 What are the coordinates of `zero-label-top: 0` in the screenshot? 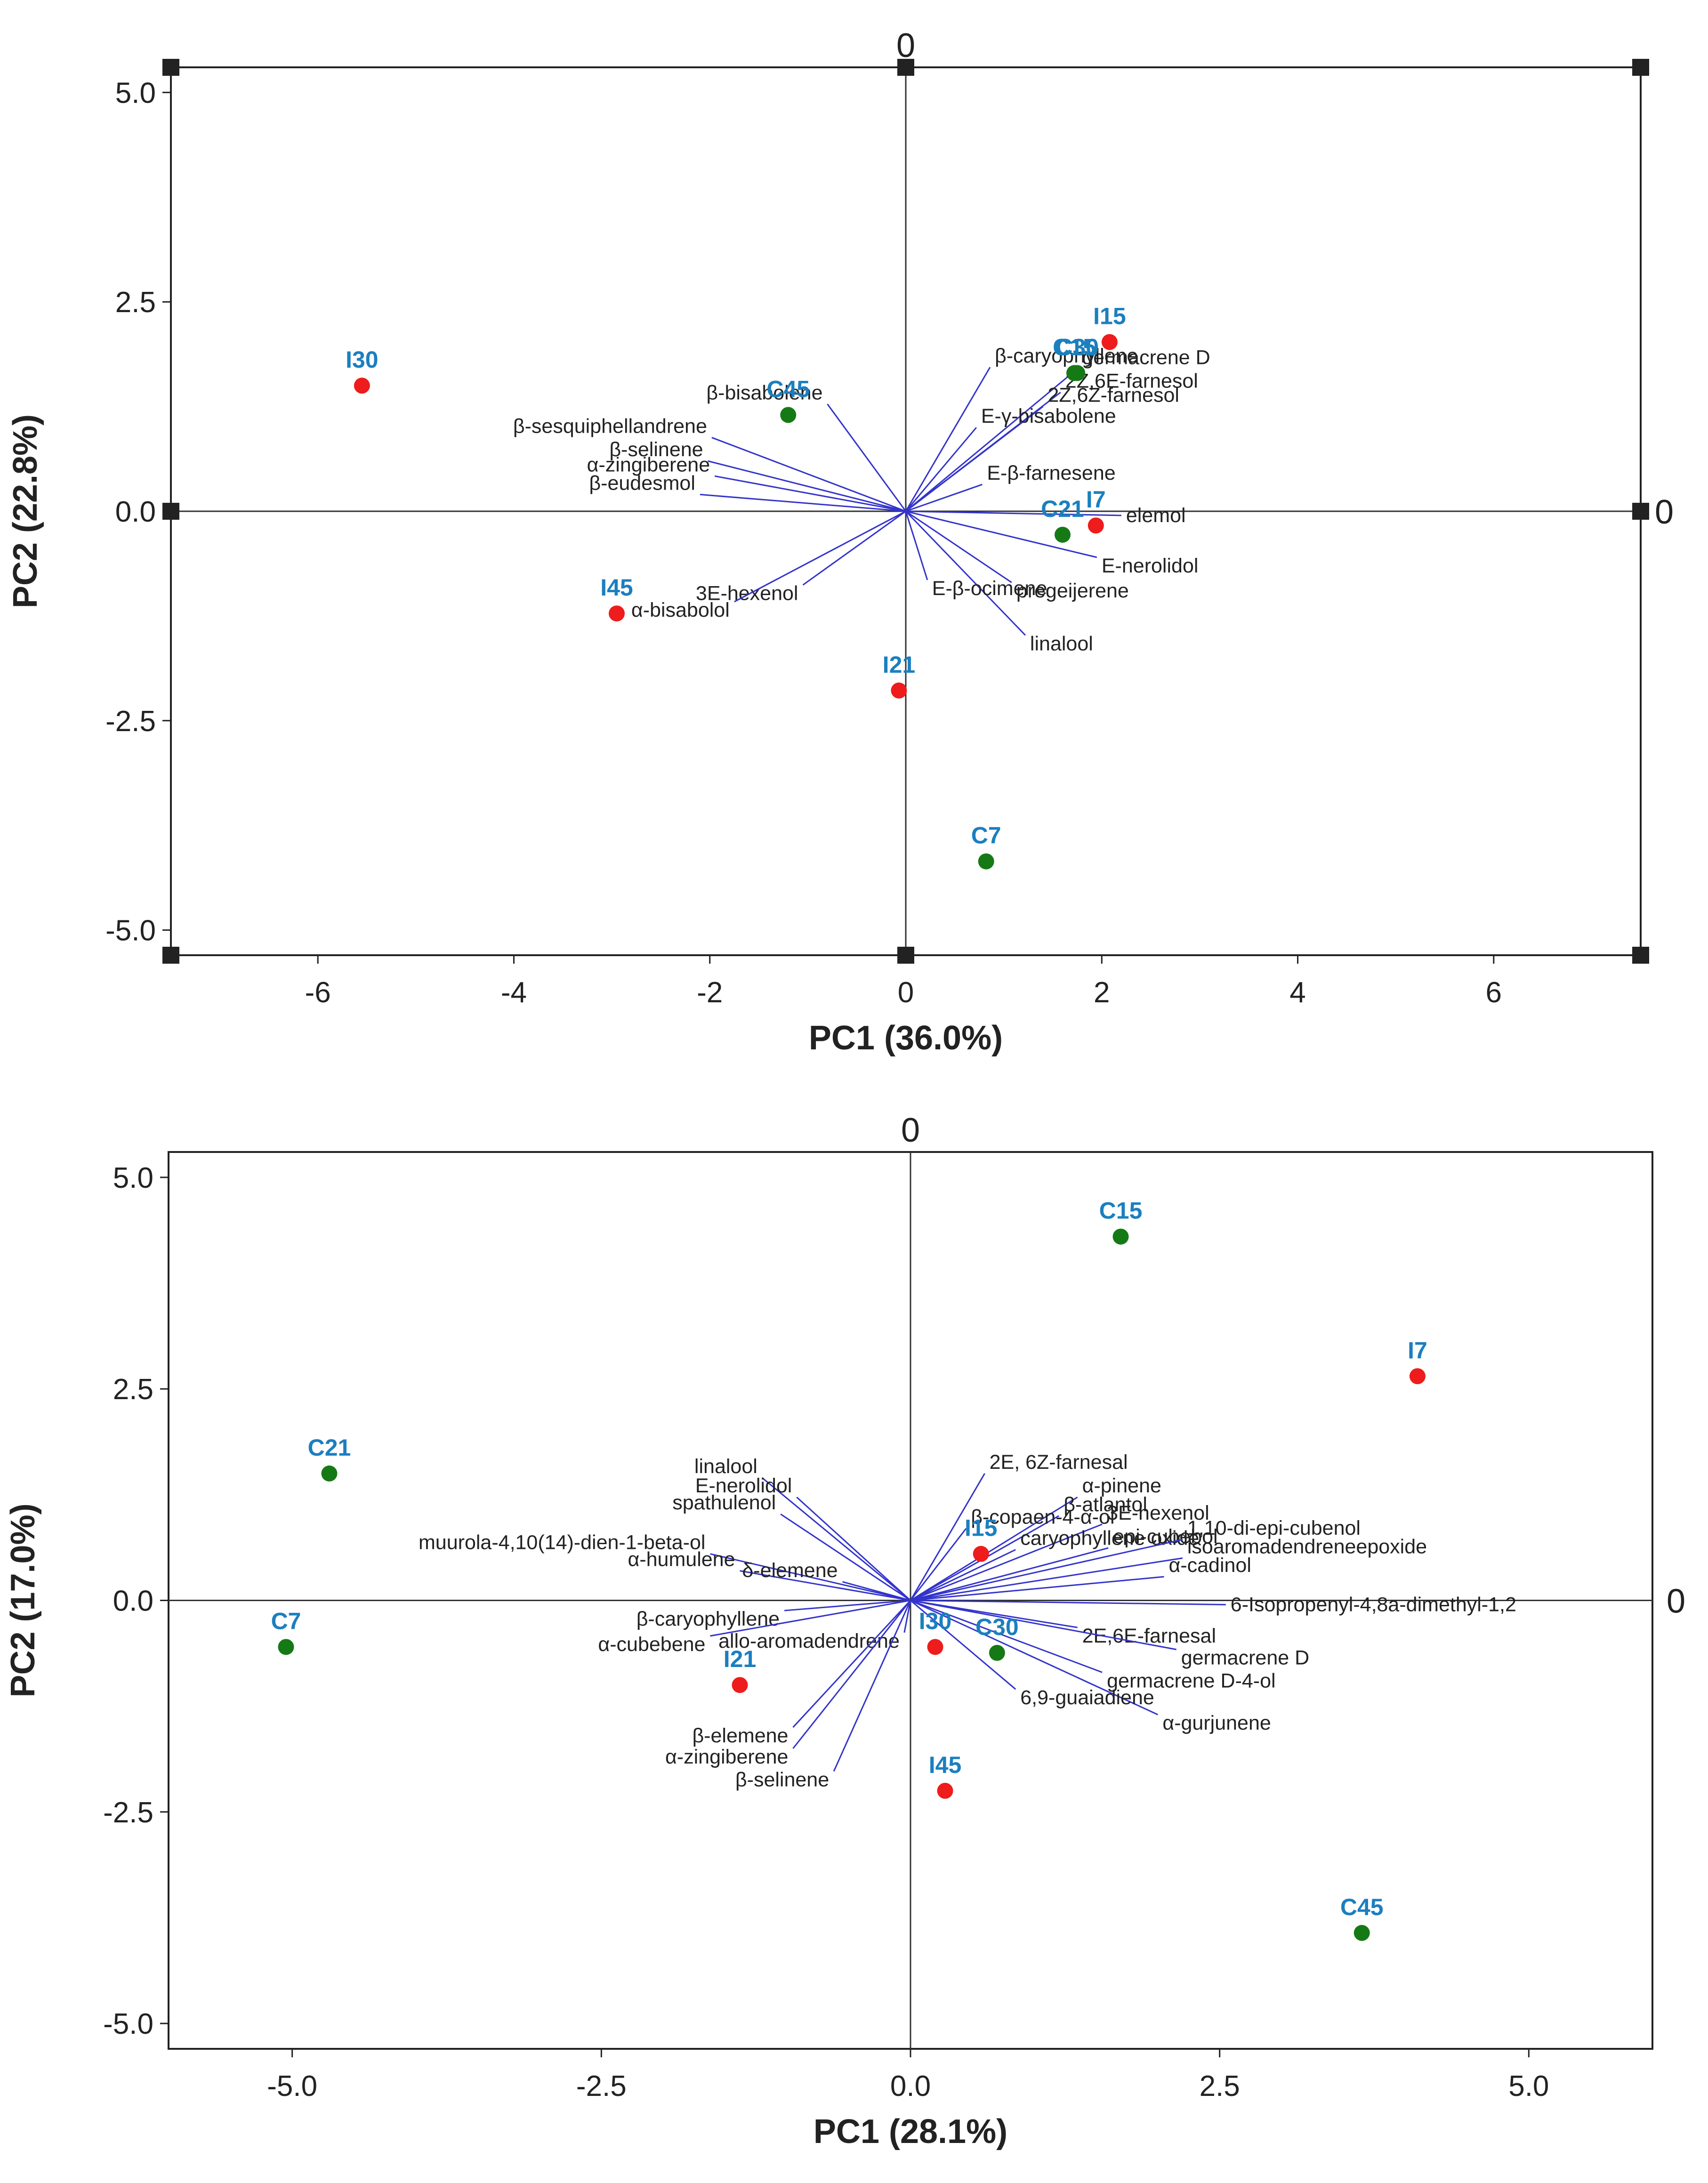 It's located at (905, 45).